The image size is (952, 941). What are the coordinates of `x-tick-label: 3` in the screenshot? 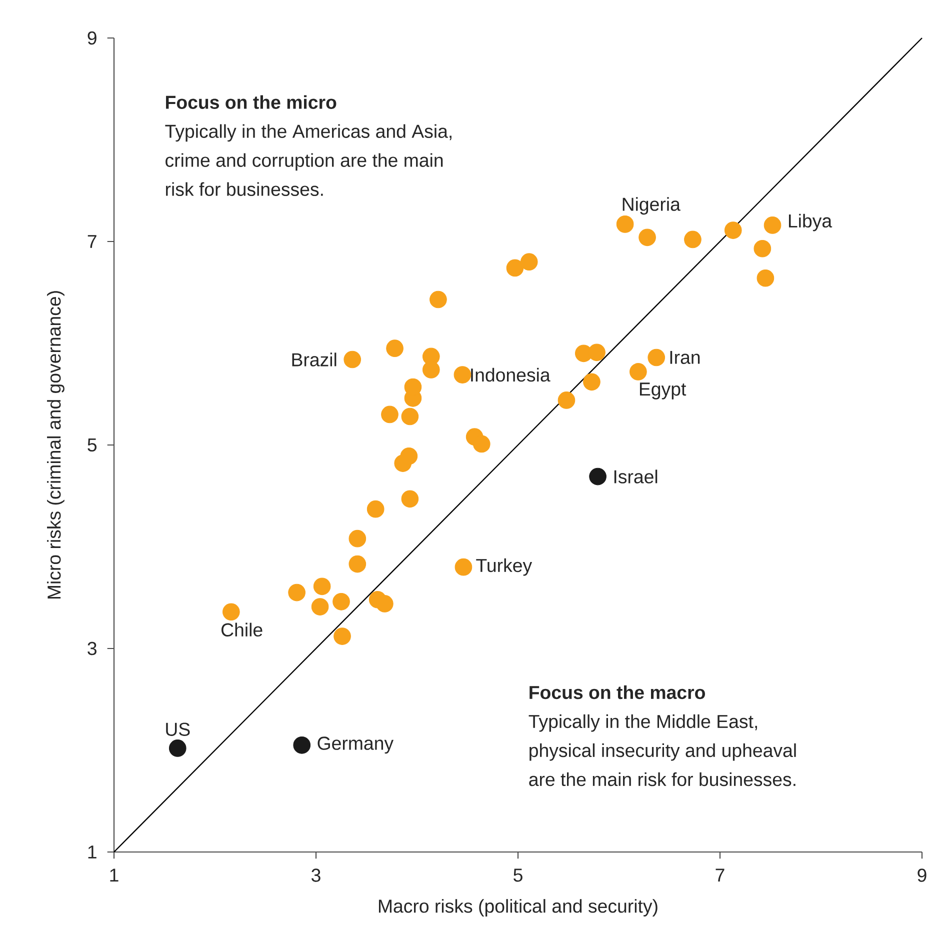 It's located at (316, 875).